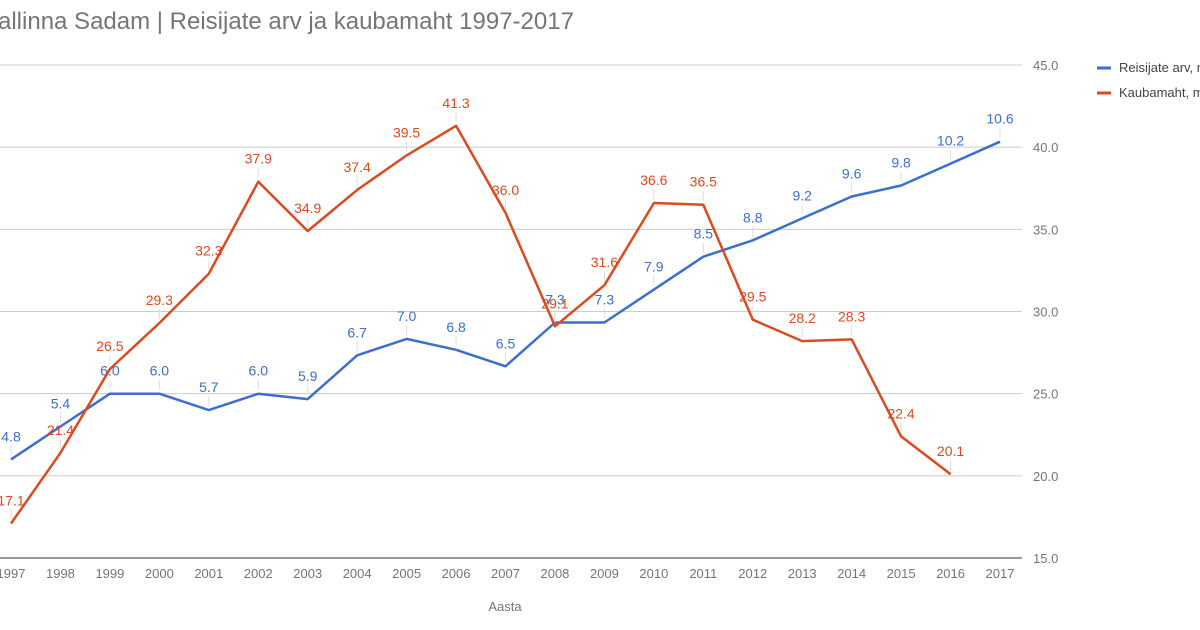 The image size is (1200, 630). Describe the element at coordinates (901, 573) in the screenshot. I see `x-tick-label: 2015` at that location.